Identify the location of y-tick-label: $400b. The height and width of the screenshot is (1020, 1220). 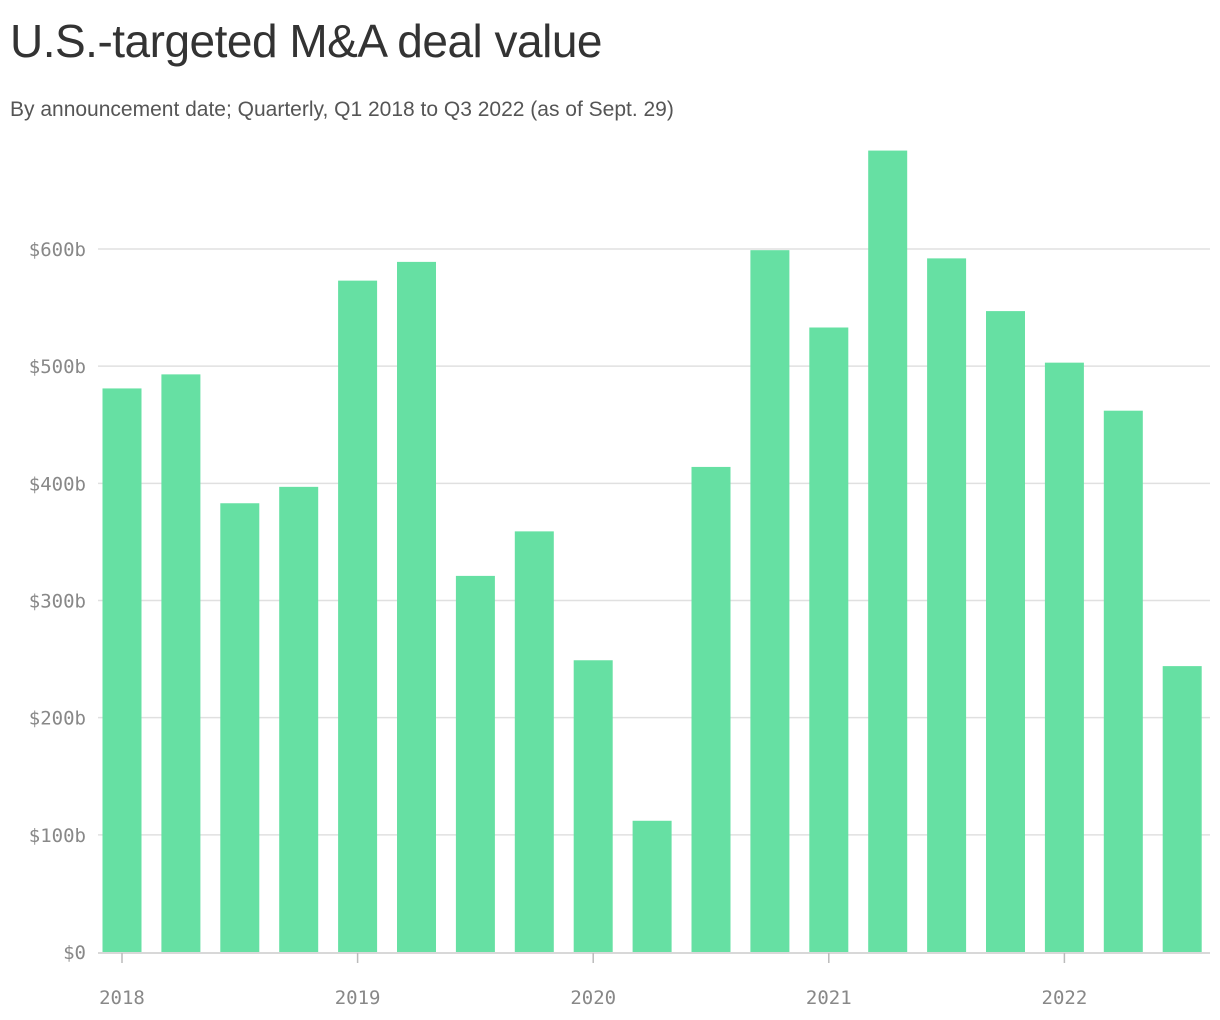
(57, 484).